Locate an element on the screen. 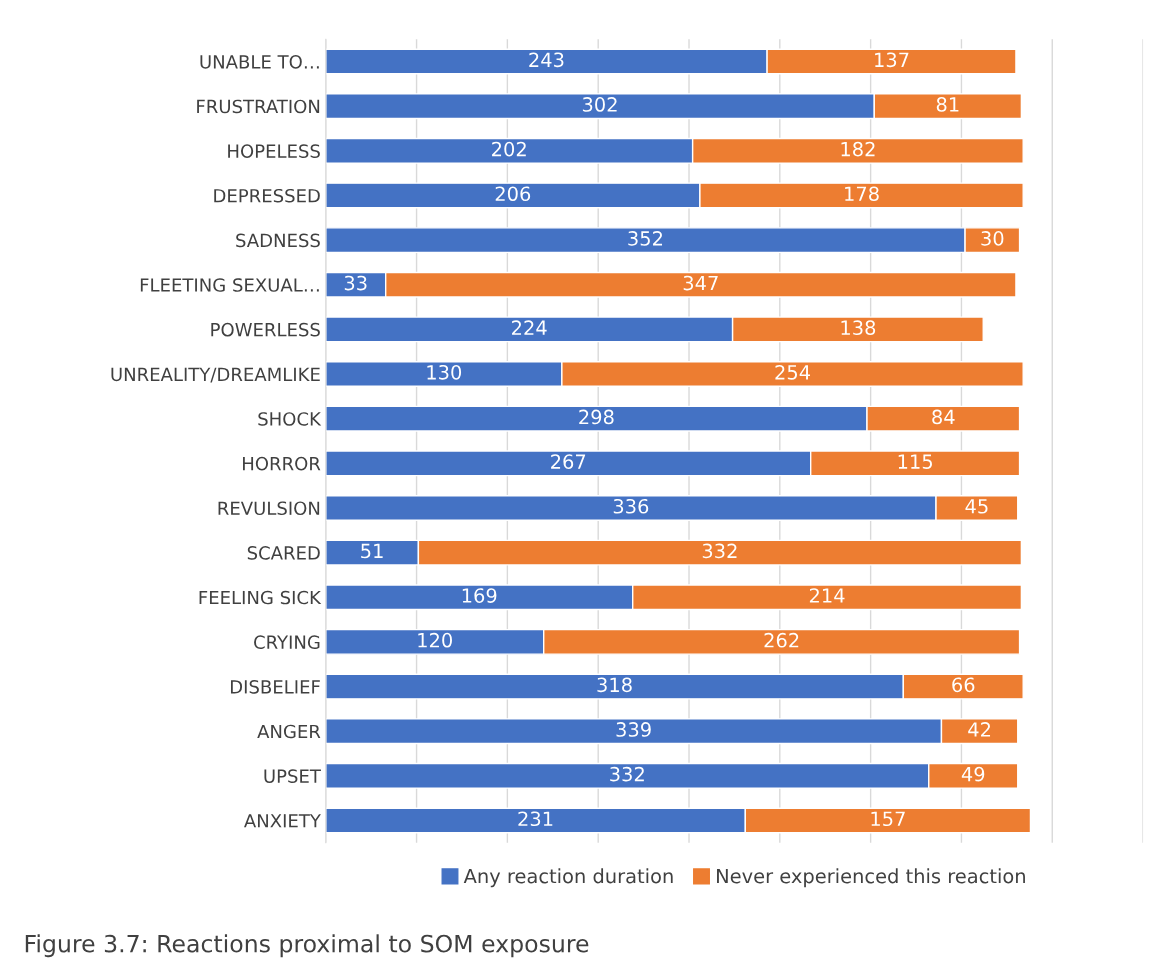 The height and width of the screenshot is (980, 1176). y-tick-label: SADNESS is located at coordinates (278, 240).